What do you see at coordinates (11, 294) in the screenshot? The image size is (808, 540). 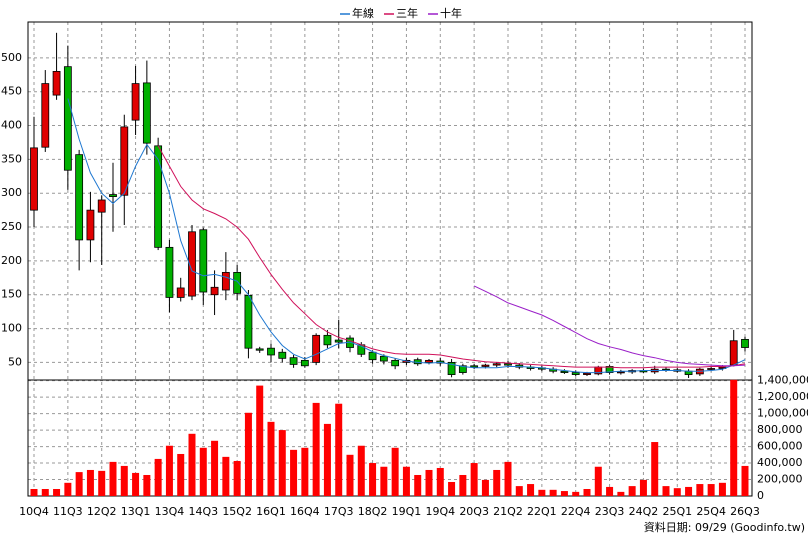 I see `y-tick-label: 150` at bounding box center [11, 294].